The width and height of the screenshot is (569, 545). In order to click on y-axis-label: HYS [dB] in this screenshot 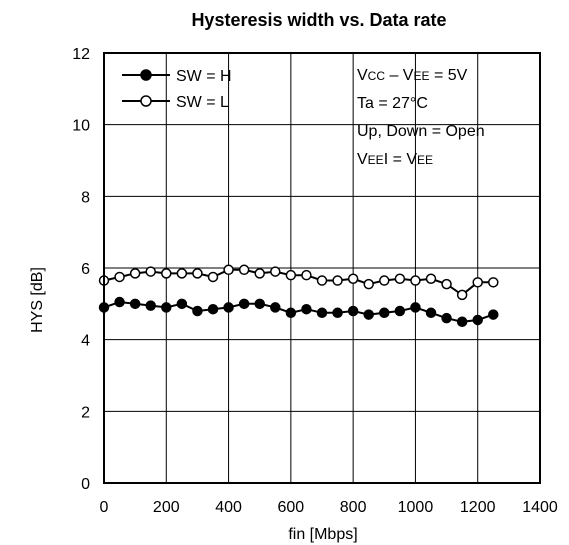, I will do `click(37, 300)`.